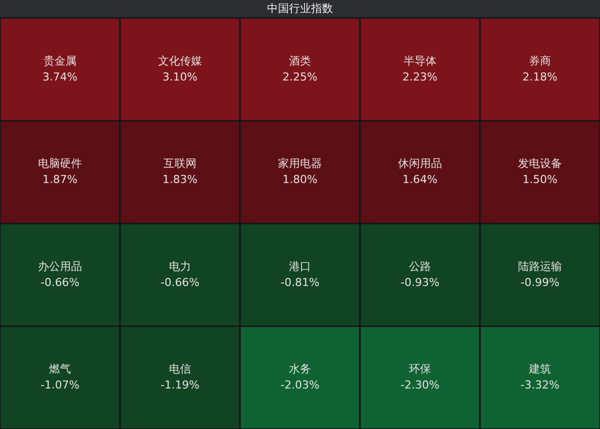  Describe the element at coordinates (60, 61) in the screenshot. I see `category-label: 贵金属` at that location.